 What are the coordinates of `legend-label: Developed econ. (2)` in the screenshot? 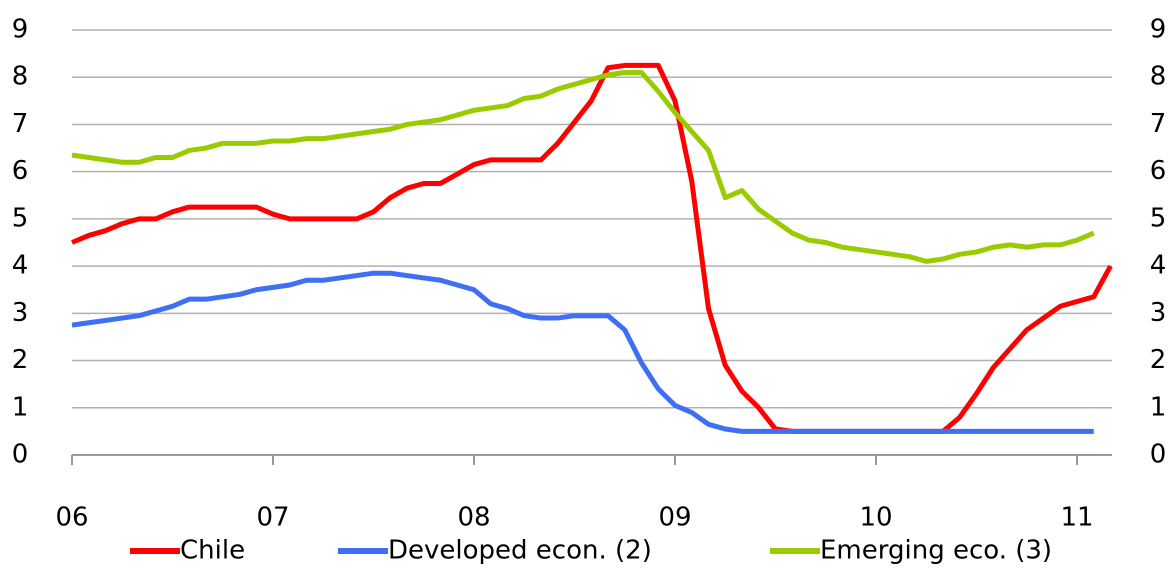 It's located at (520, 551).